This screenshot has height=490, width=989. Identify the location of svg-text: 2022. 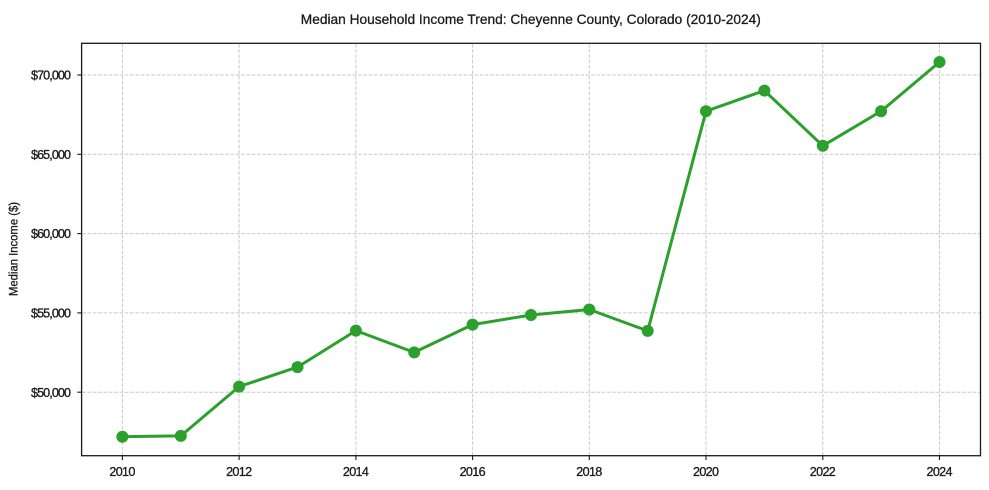
(823, 472).